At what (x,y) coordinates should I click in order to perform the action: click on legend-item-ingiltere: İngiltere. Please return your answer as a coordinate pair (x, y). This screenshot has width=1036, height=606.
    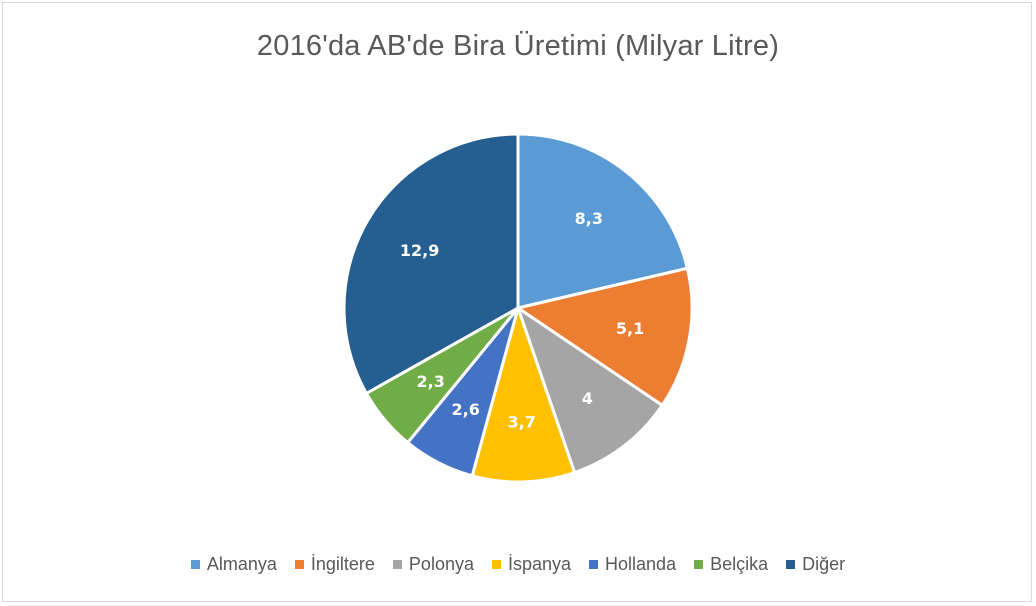
    Looking at the image, I should click on (334, 564).